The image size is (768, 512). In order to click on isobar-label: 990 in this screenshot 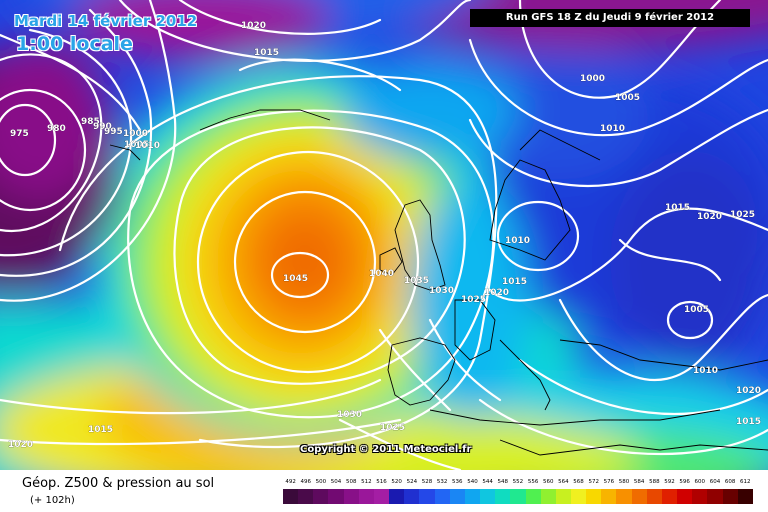, I will do `click(102, 127)`.